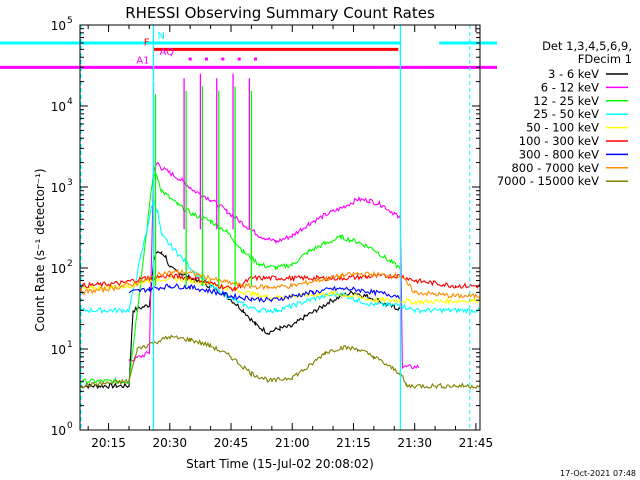  I want to click on legend-label-50-100-kev: 50 - 100 keV, so click(562, 128).